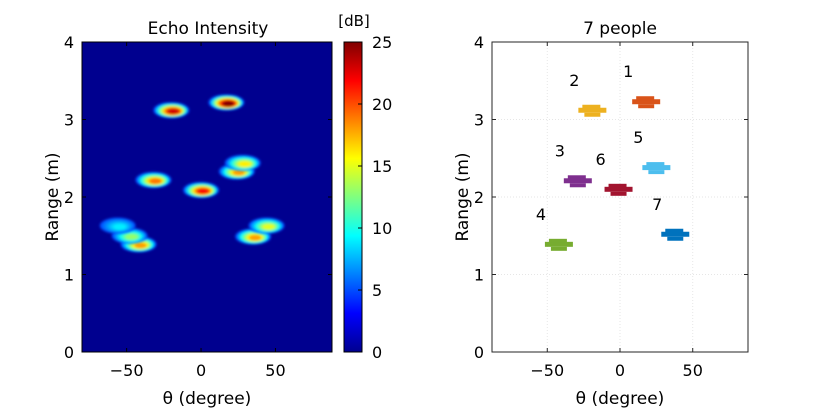 The width and height of the screenshot is (830, 415). What do you see at coordinates (541, 214) in the screenshot?
I see `person-label: 4` at bounding box center [541, 214].